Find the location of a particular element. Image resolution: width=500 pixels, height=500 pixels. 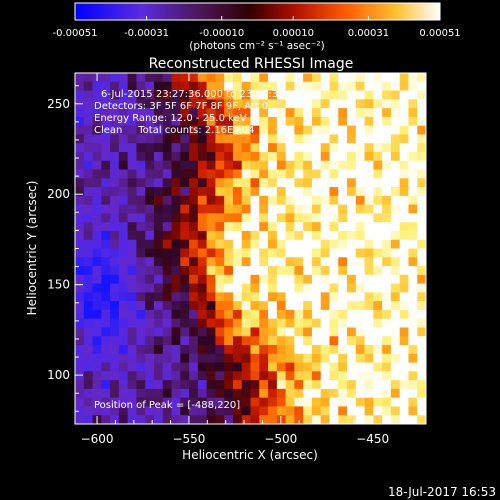

colorbar-tick-label: 0.00051 is located at coordinates (439, 33).